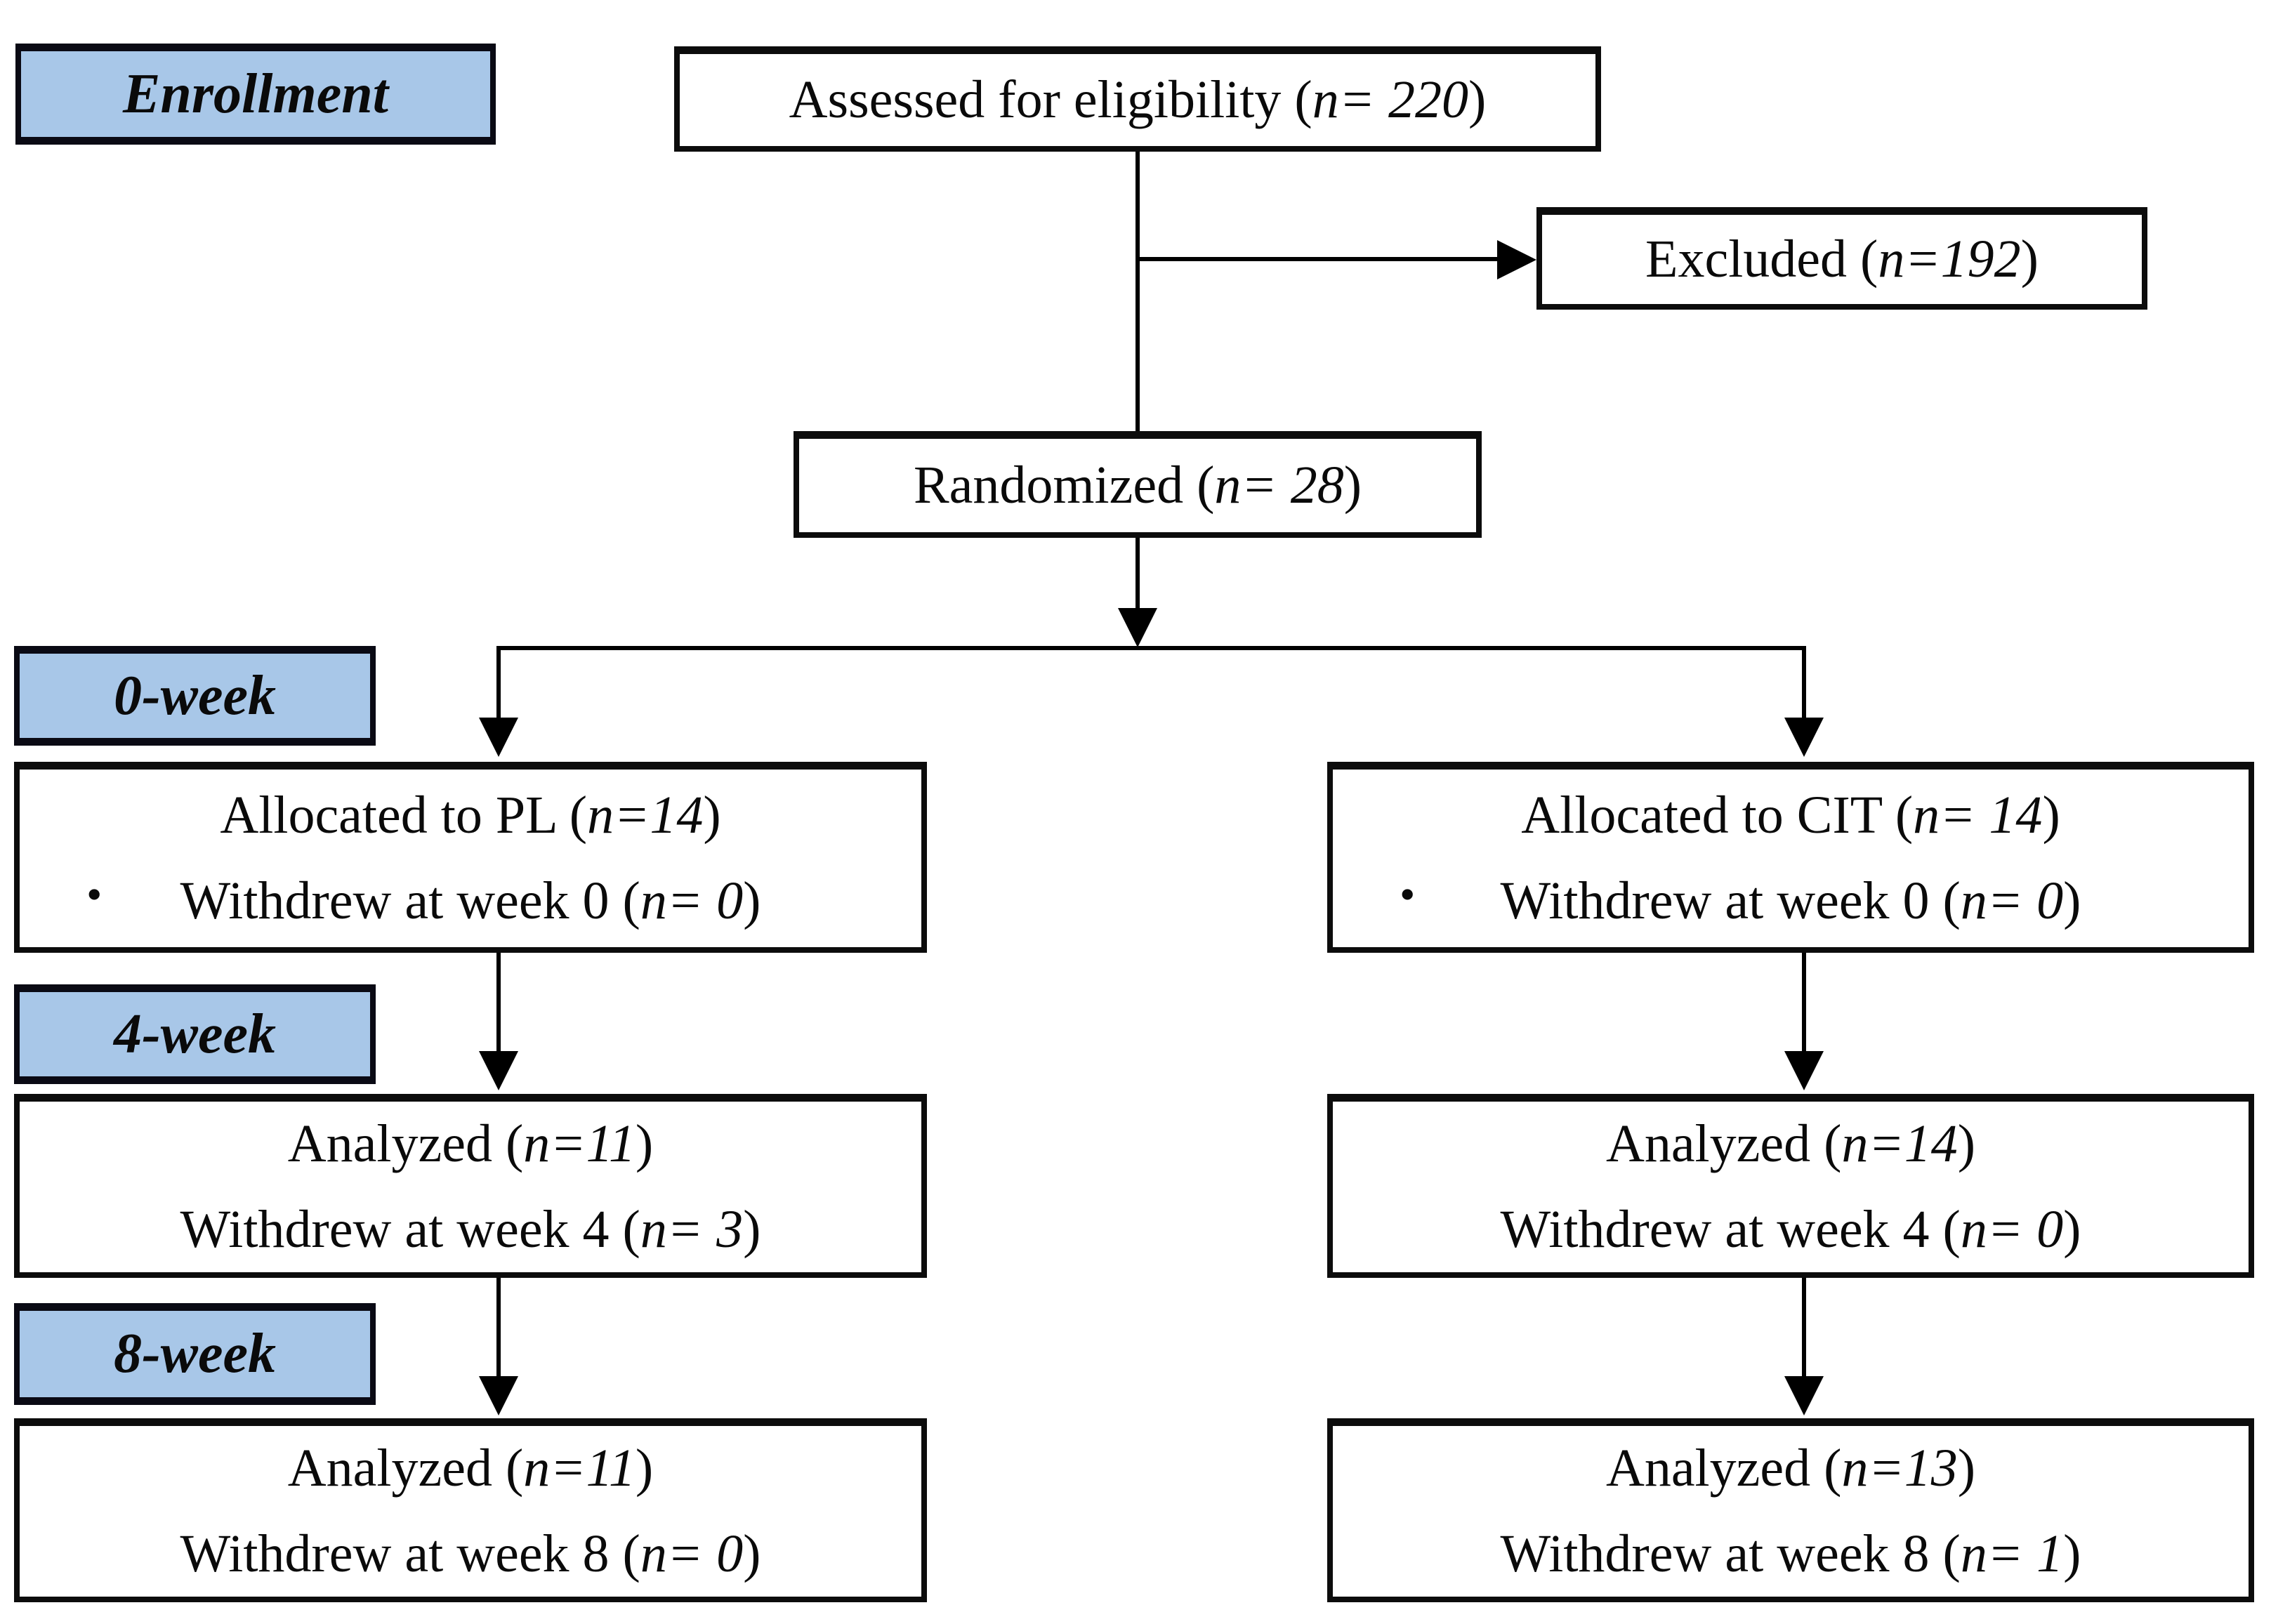  I want to click on connector-to-excluded, so click(1327, 259).